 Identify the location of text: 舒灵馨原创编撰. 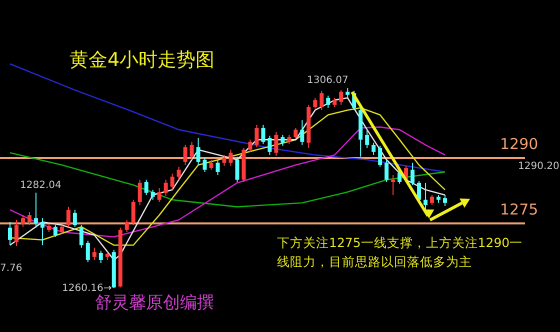
(154, 303).